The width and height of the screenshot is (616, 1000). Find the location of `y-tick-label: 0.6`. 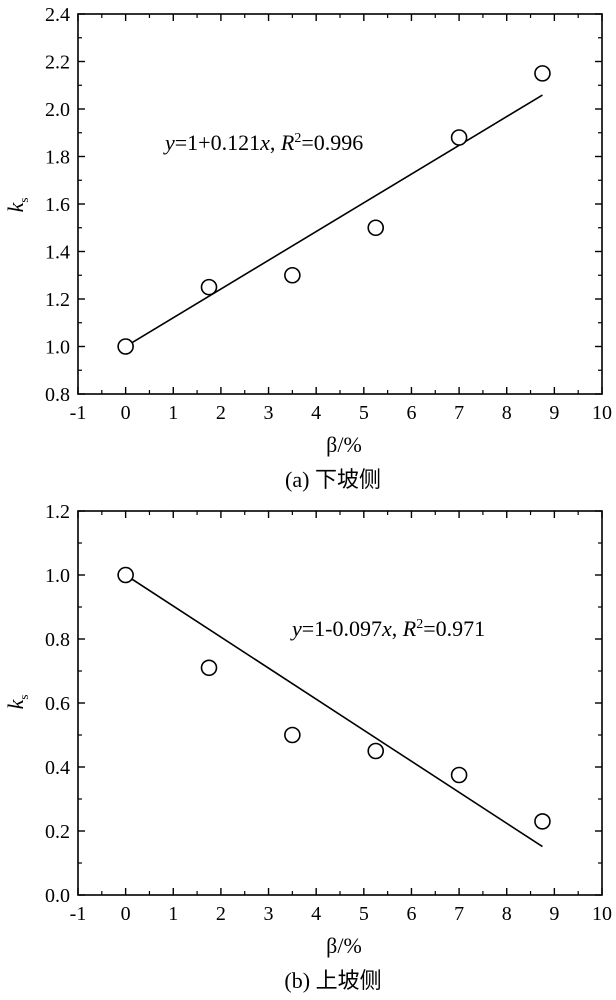

y-tick-label: 0.6 is located at coordinates (57, 704).